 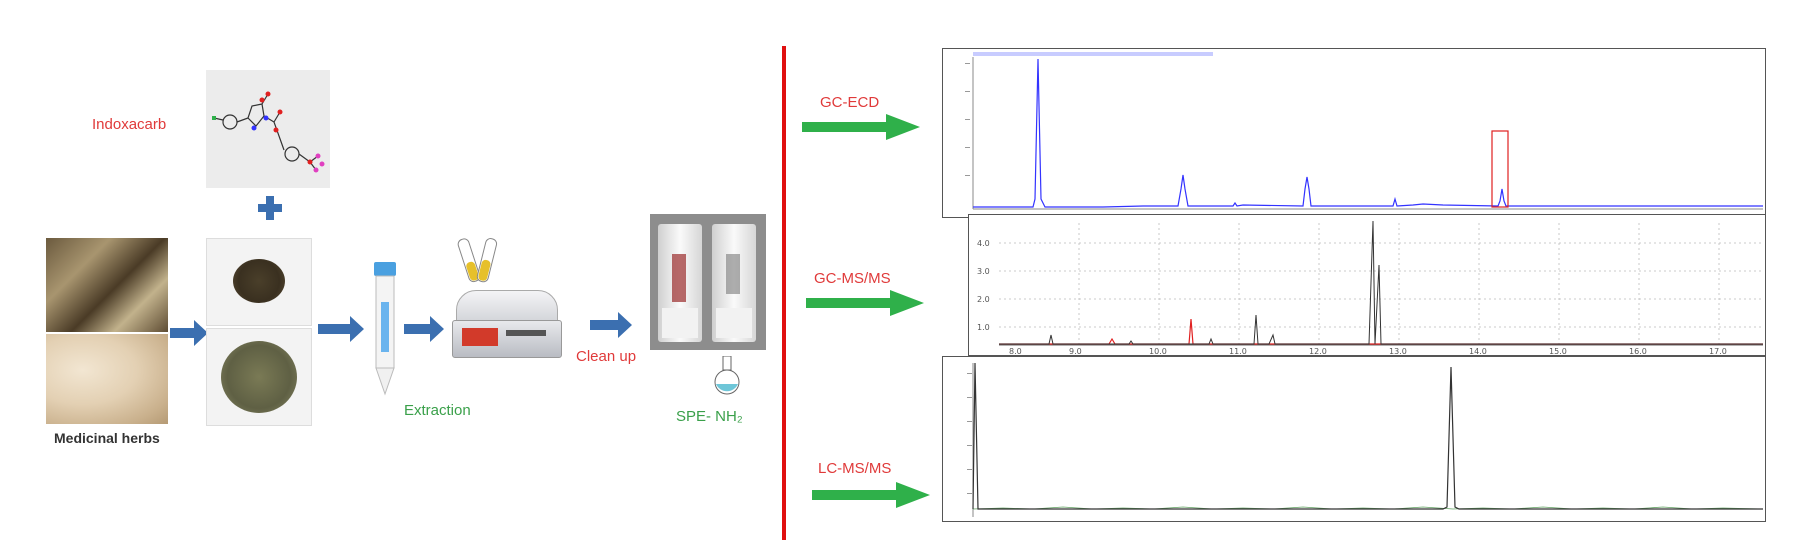 What do you see at coordinates (129, 124) in the screenshot?
I see `indoxacarb-label: Indoxacarb` at bounding box center [129, 124].